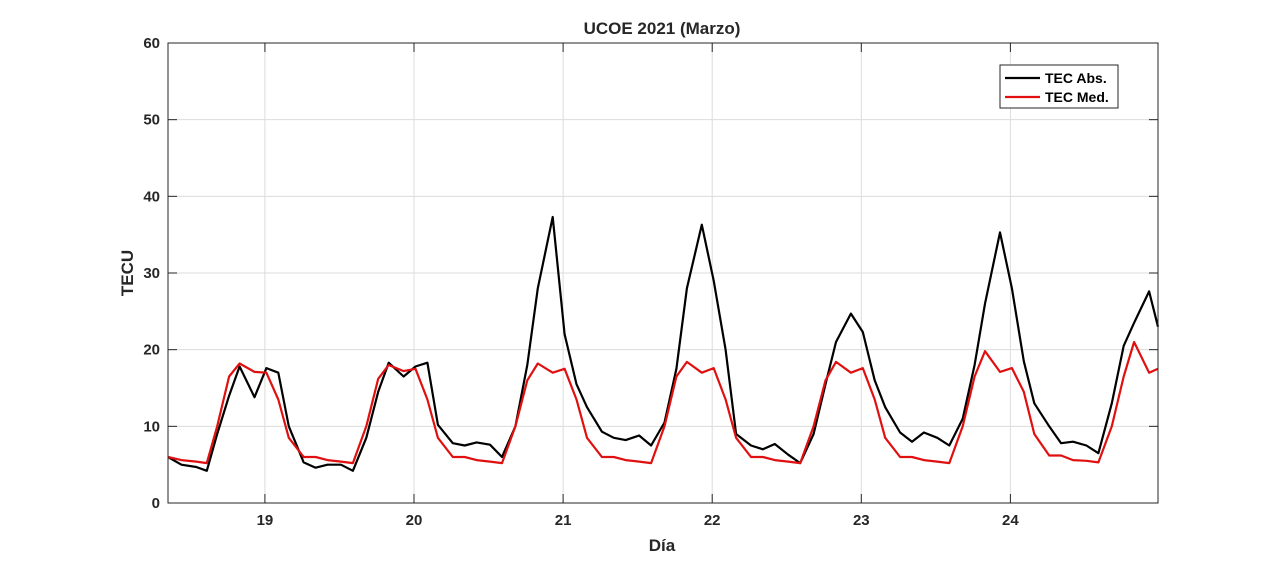 This screenshot has height=566, width=1280. Describe the element at coordinates (662, 545) in the screenshot. I see `x-axis-label: Día` at that location.